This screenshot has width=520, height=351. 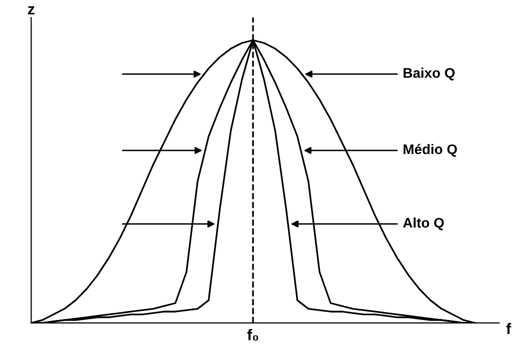 What do you see at coordinates (252, 335) in the screenshot?
I see `text: f₀` at bounding box center [252, 335].